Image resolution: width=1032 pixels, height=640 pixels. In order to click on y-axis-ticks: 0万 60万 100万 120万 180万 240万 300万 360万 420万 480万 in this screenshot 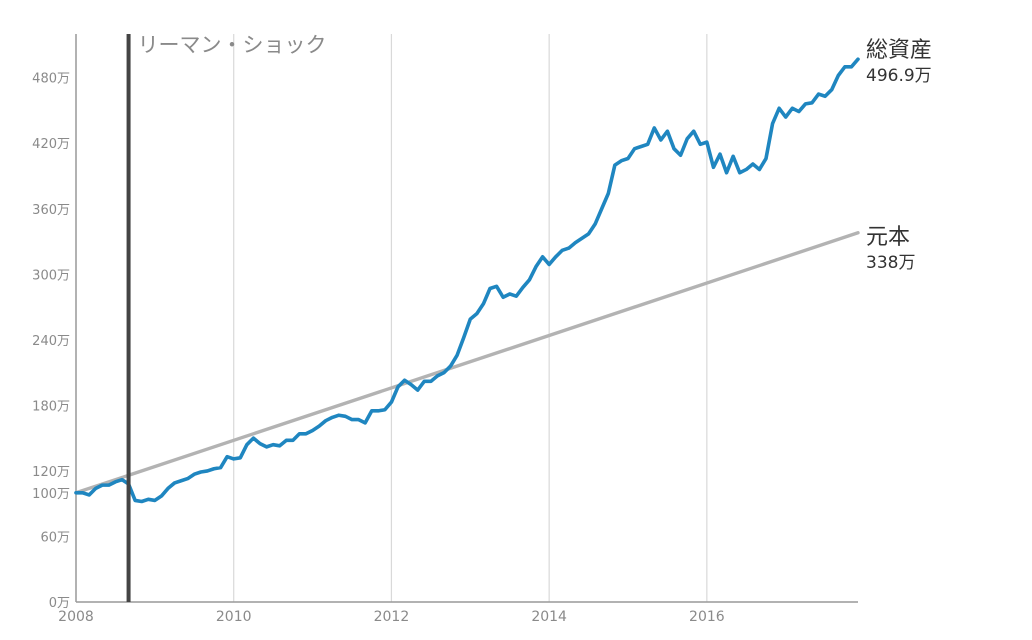, I will do `click(51, 341)`.